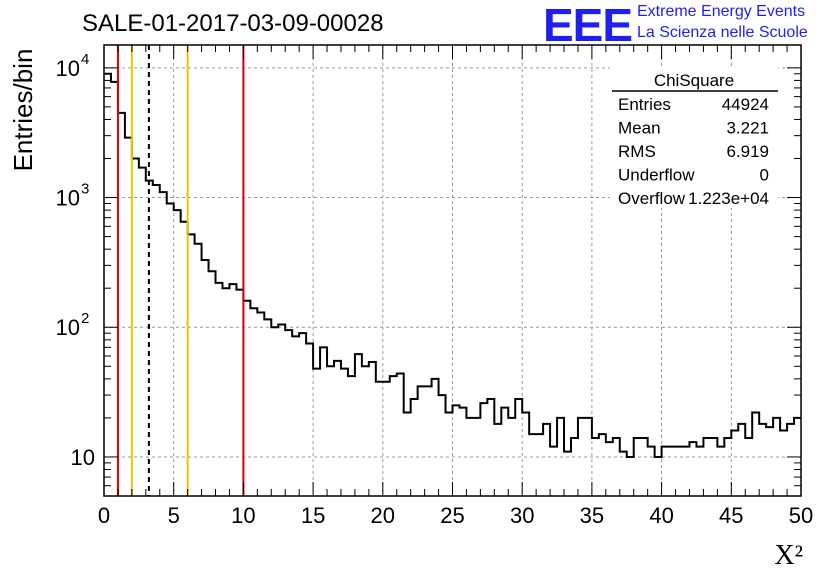 The image size is (836, 572). I want to click on stats-label: RMS, so click(637, 151).